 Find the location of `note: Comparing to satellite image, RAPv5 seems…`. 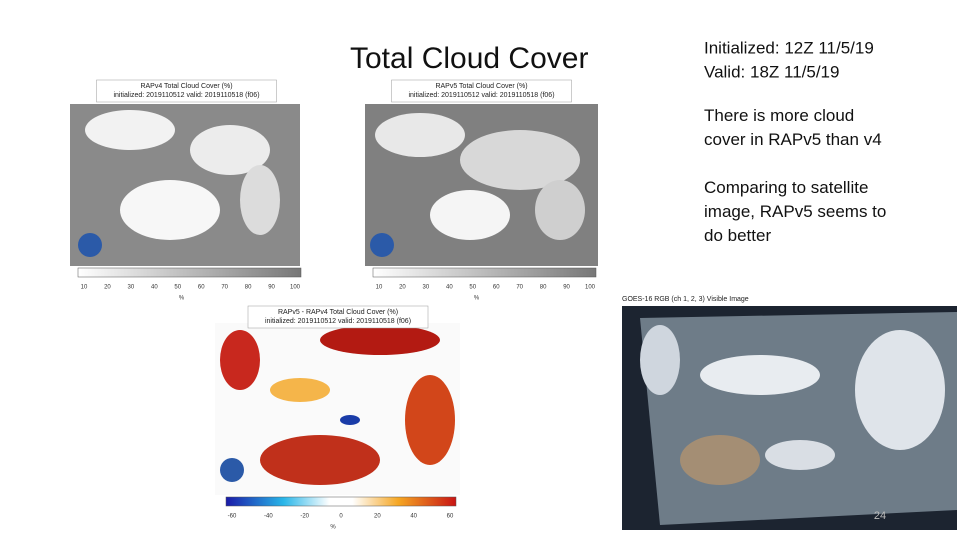

note: Comparing to satellite image, RAPv5 seems… is located at coordinates (795, 211).